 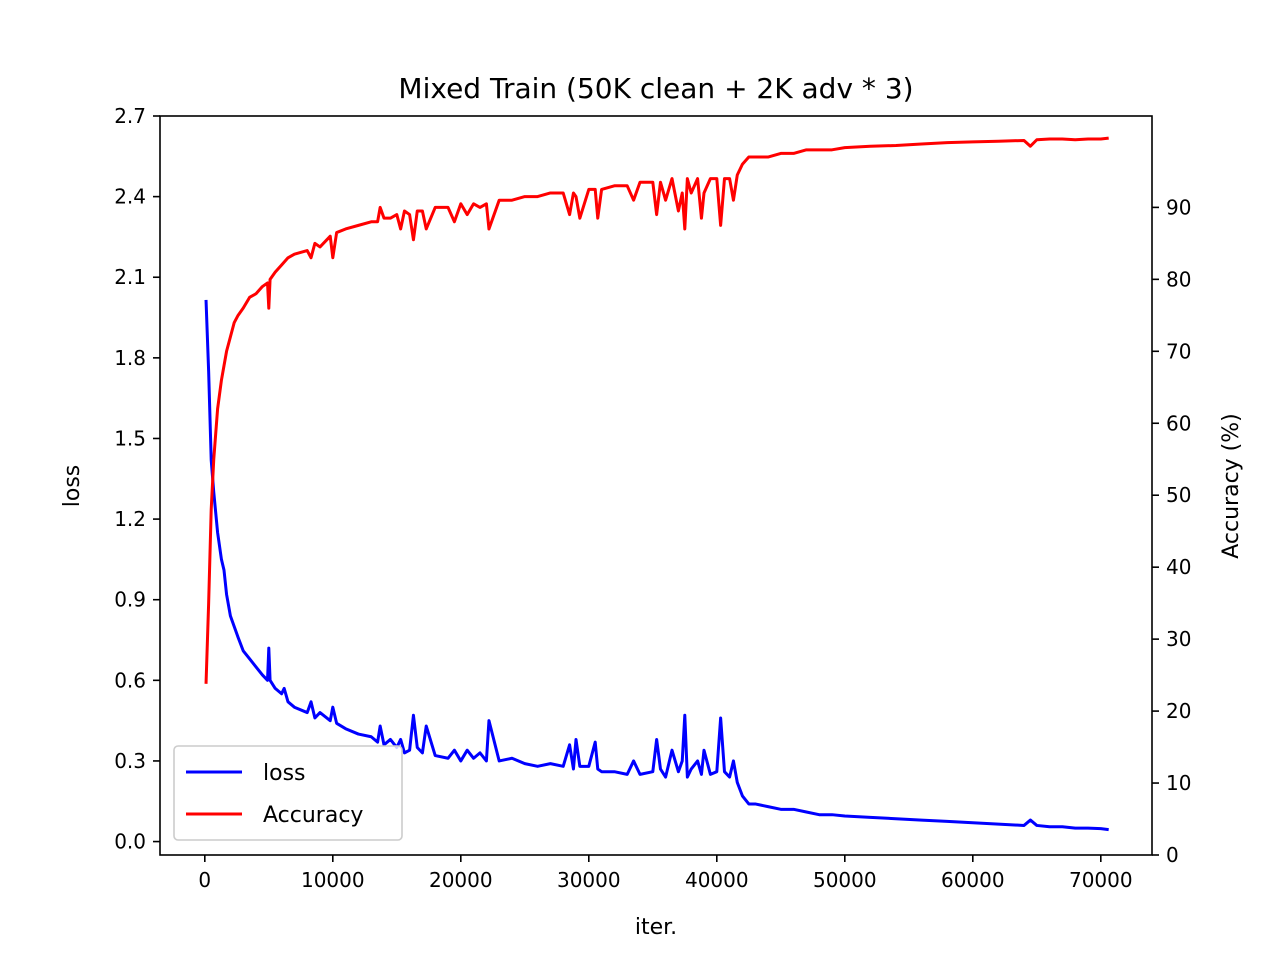 I want to click on y-axis-label-left: loss, so click(x=72, y=486).